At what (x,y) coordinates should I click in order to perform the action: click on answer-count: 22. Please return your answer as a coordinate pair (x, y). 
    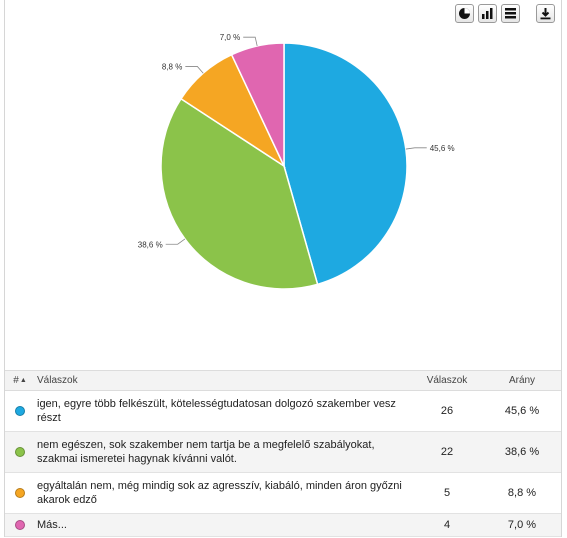
    Looking at the image, I should click on (447, 452).